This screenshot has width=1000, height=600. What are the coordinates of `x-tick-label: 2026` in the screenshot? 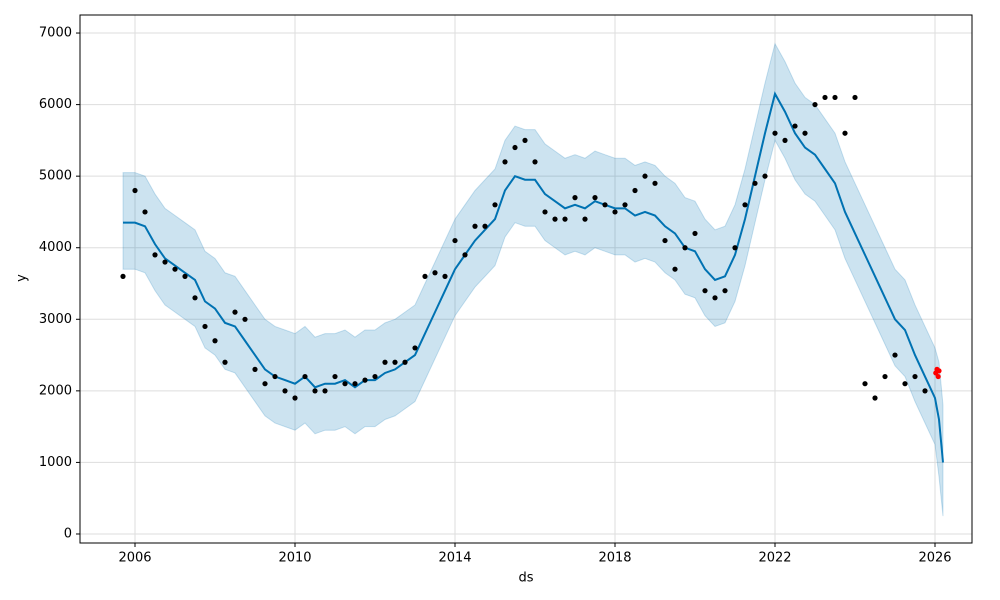 It's located at (934, 558).